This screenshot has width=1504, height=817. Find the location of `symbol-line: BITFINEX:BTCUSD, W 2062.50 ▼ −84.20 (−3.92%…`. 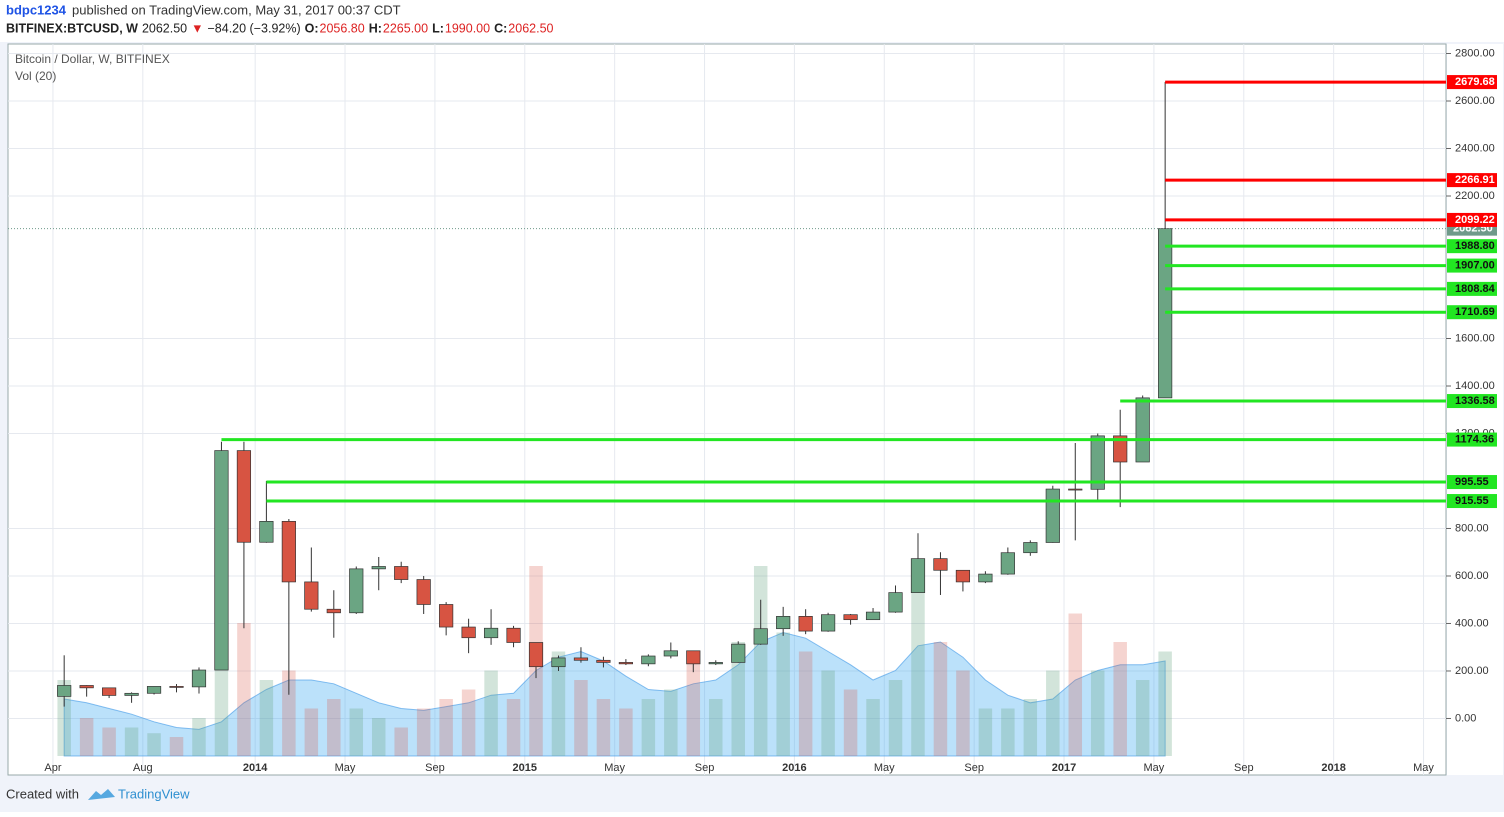

symbol-line: BITFINEX:BTCUSD, W 2062.50 ▼ −84.20 (−3.92%… is located at coordinates (280, 28).